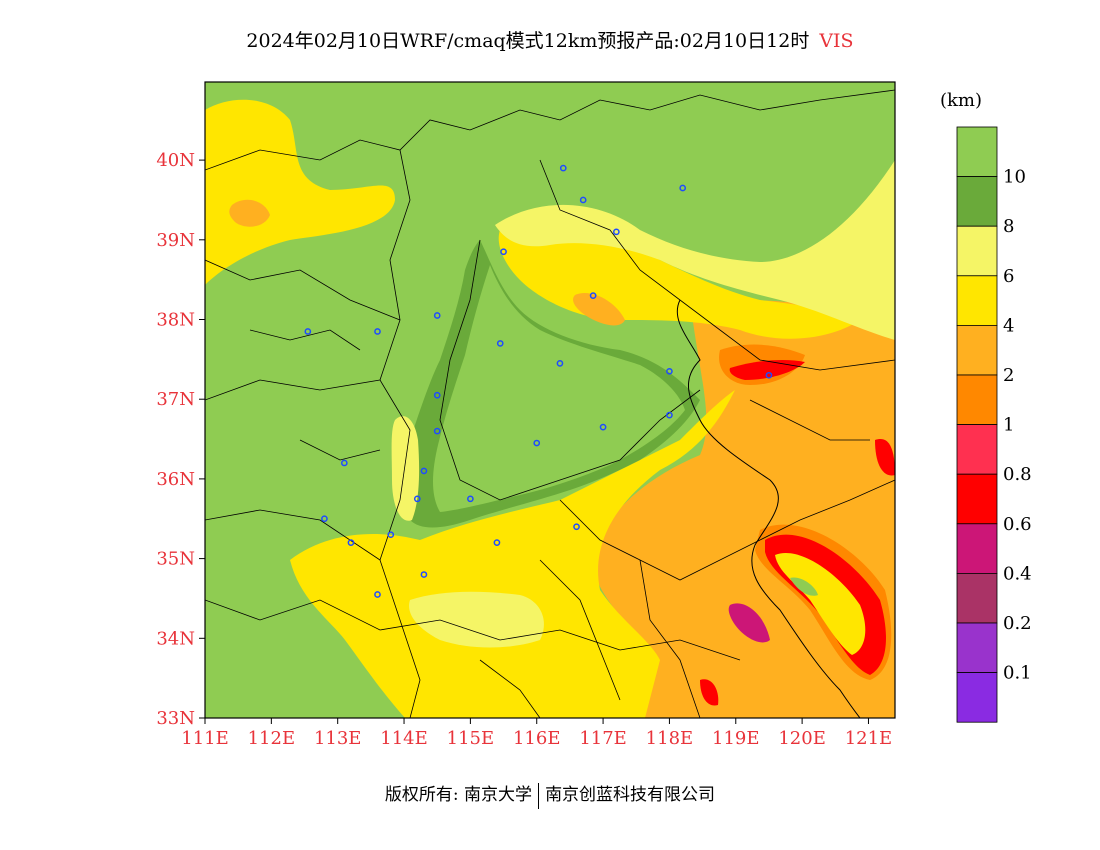  I want to click on footer: 版权所有: 南京大学 南京创蓝科技有限公司, so click(550, 794).